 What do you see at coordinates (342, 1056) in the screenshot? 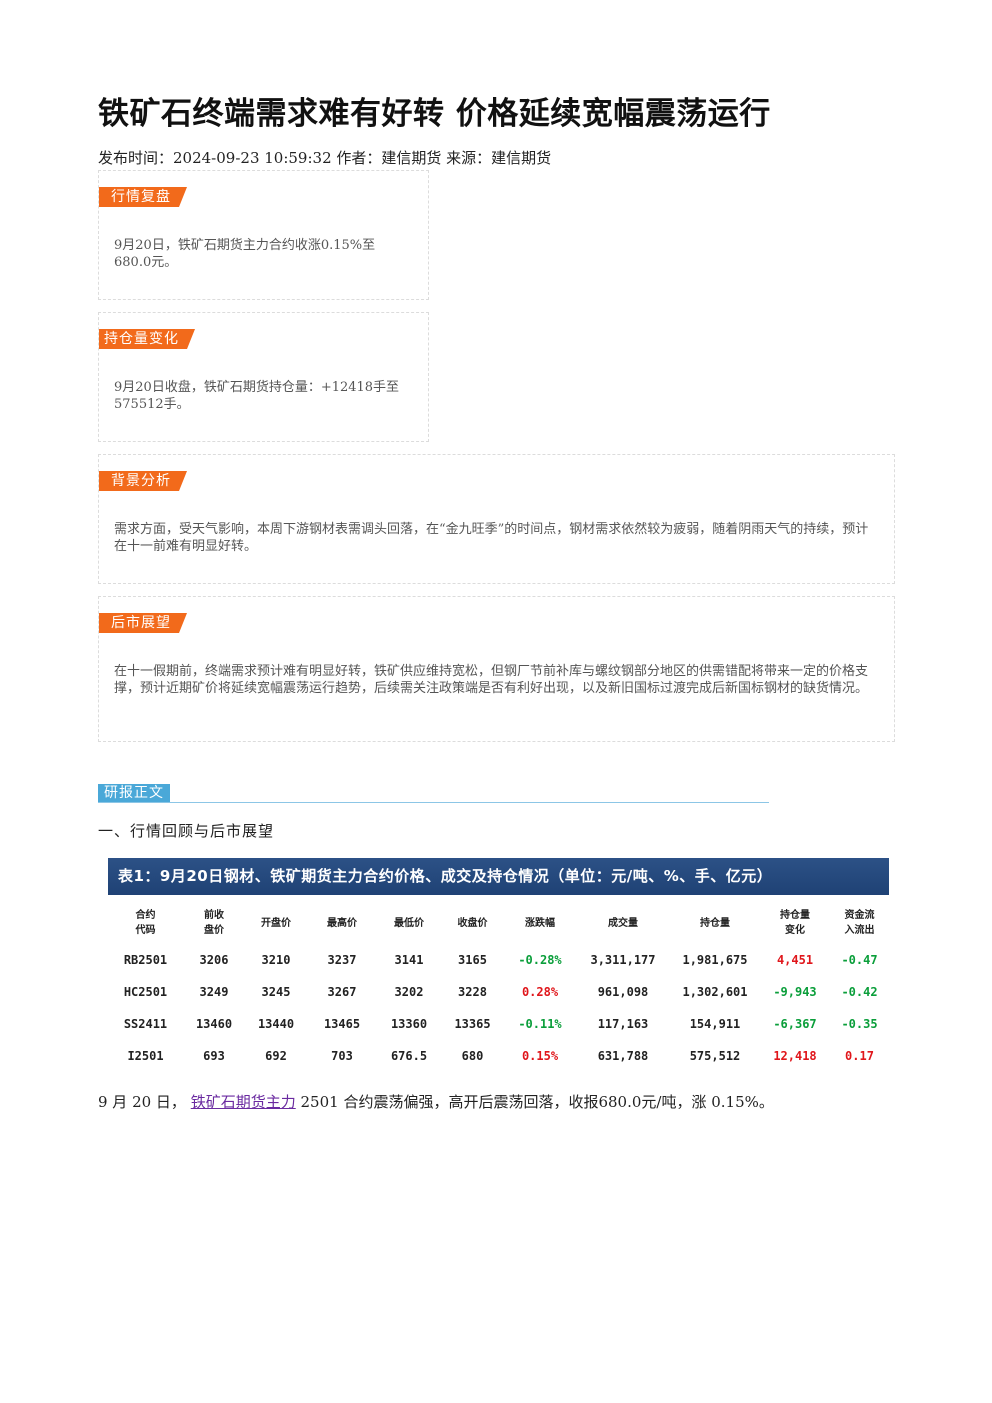
I see `cell-high: 703` at bounding box center [342, 1056].